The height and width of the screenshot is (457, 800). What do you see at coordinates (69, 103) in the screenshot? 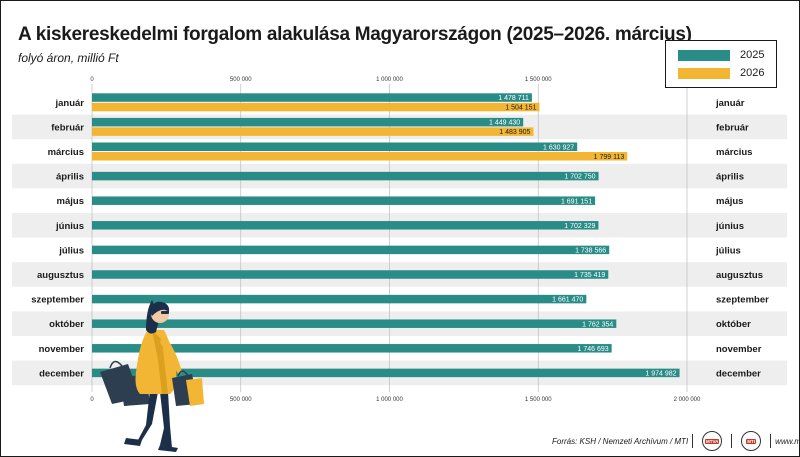
I see `month-label-left: január` at bounding box center [69, 103].